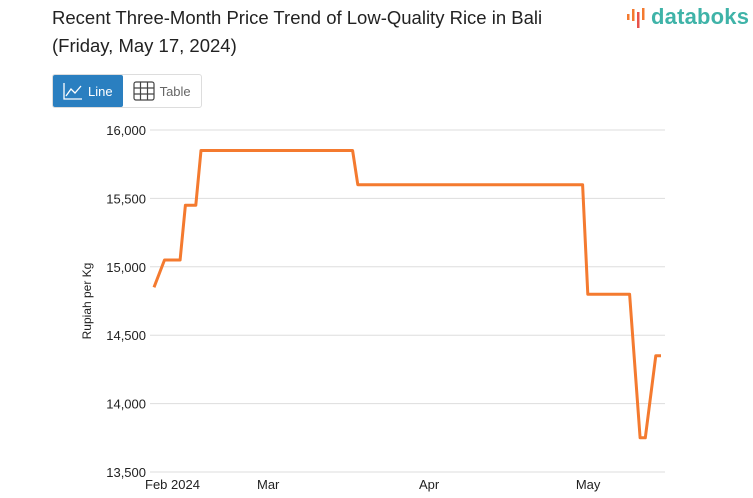 The height and width of the screenshot is (498, 753). Describe the element at coordinates (175, 91) in the screenshot. I see `tab-table-label: Table` at that location.